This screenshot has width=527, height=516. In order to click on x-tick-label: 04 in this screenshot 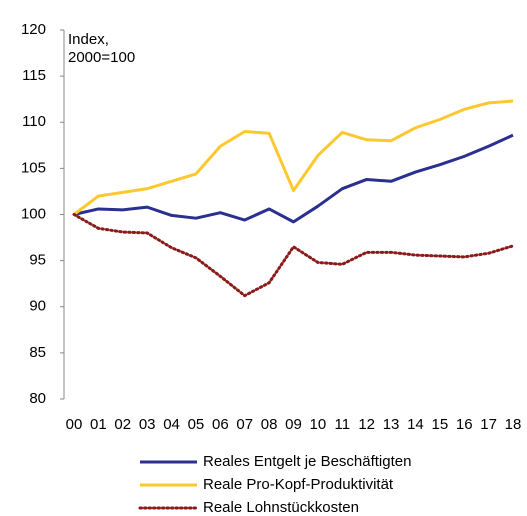, I will do `click(171, 424)`.